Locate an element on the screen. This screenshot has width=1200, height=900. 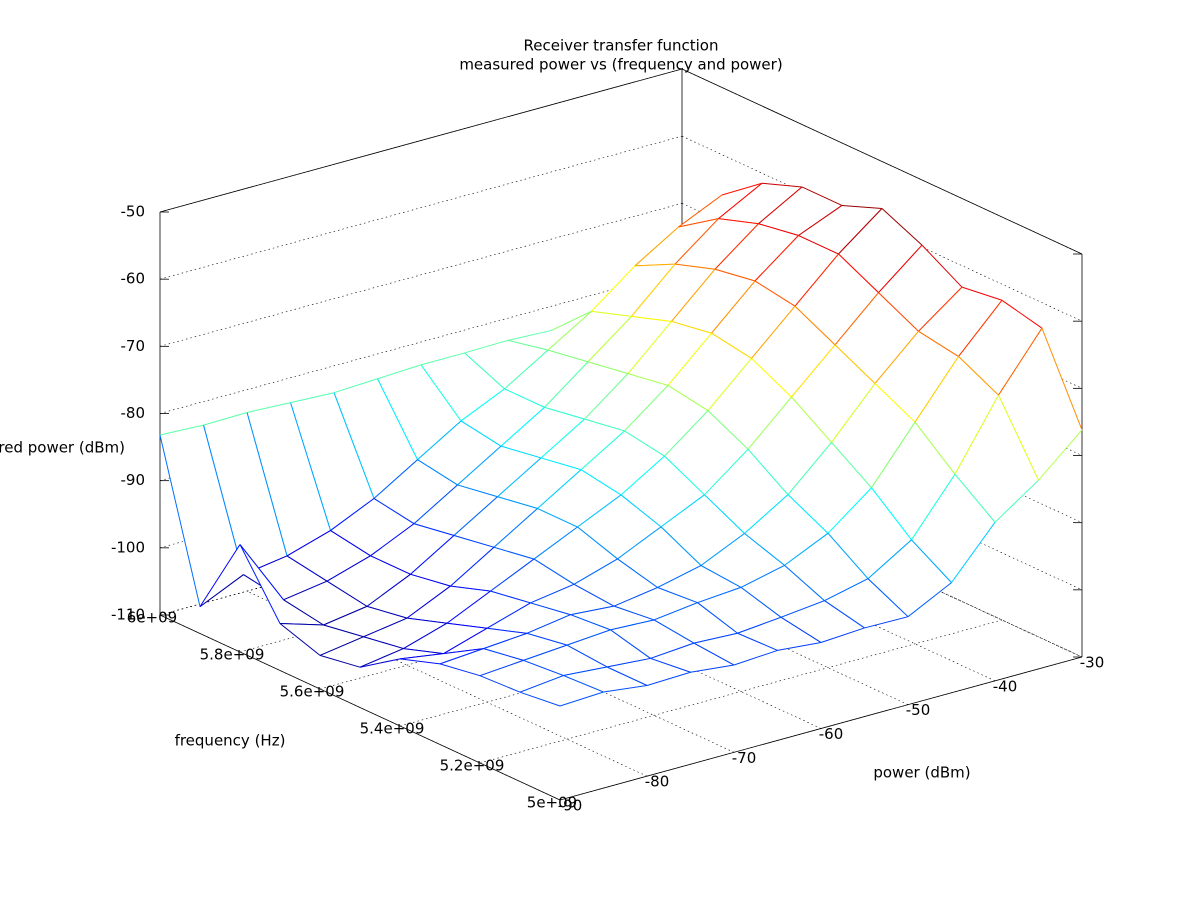
z-tick-label: -50 is located at coordinates (133, 212).